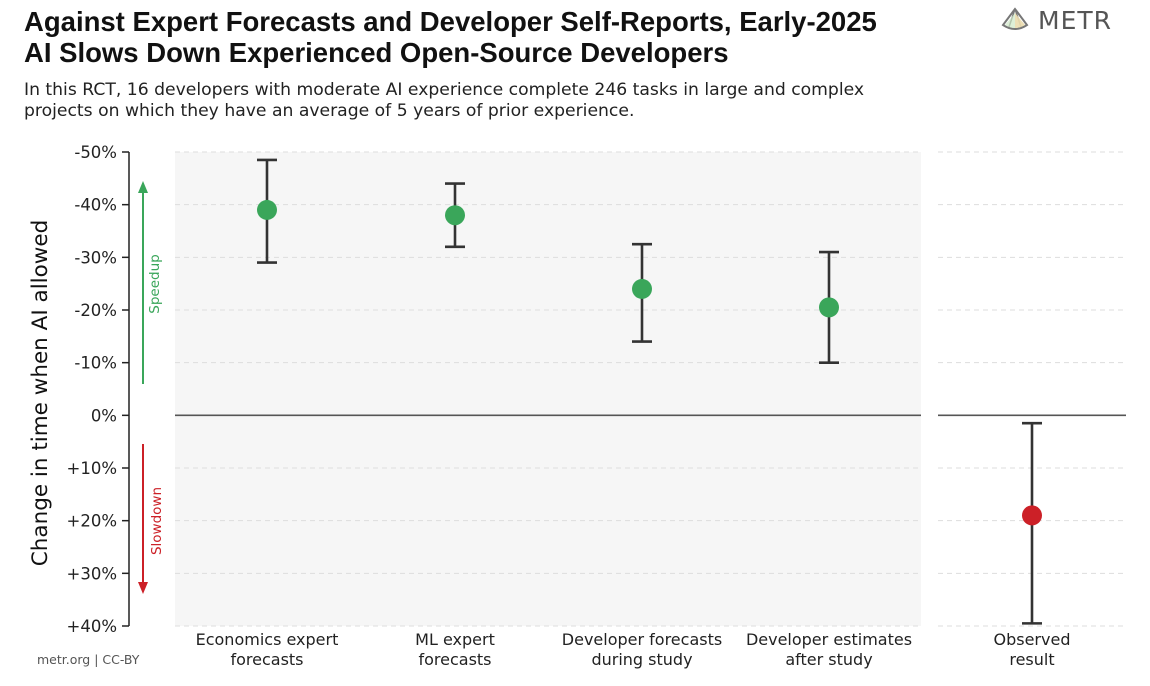 The width and height of the screenshot is (1150, 686). What do you see at coordinates (40, 393) in the screenshot?
I see `y-axis-label: Change in time when AI allowed` at bounding box center [40, 393].